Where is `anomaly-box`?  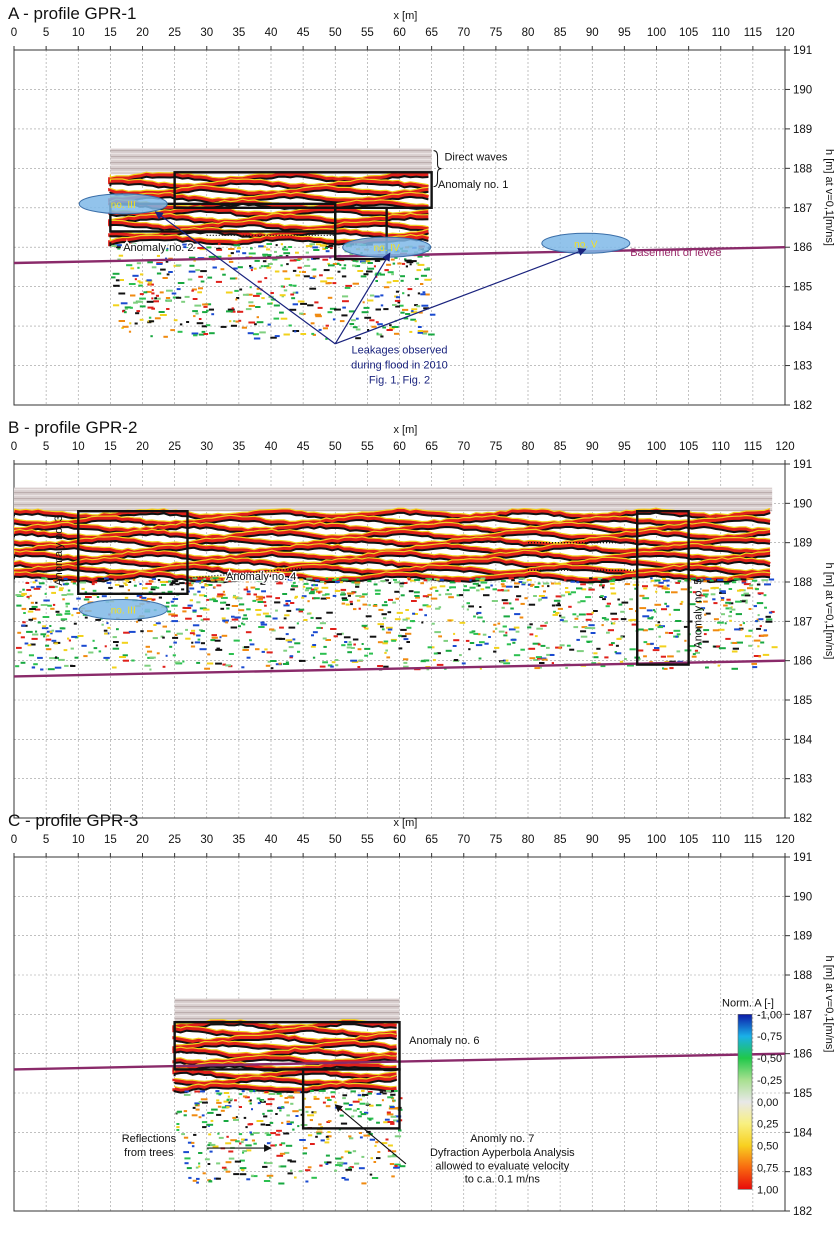 anomaly-box is located at coordinates (351, 1099).